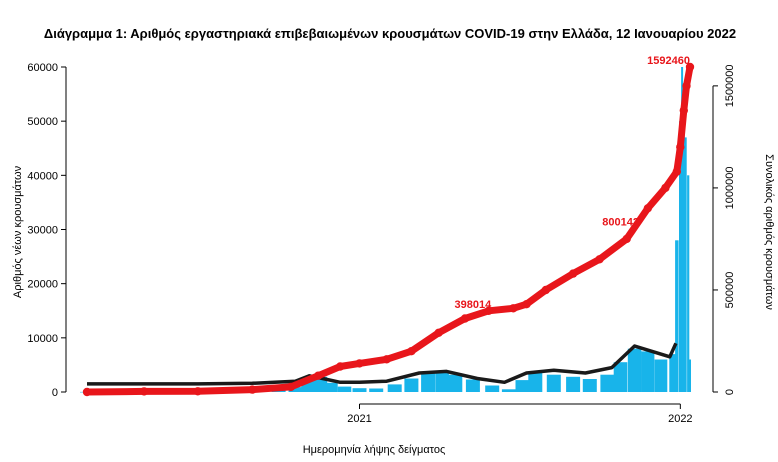  I want to click on y-left-tick-label: 0, so click(55, 393).